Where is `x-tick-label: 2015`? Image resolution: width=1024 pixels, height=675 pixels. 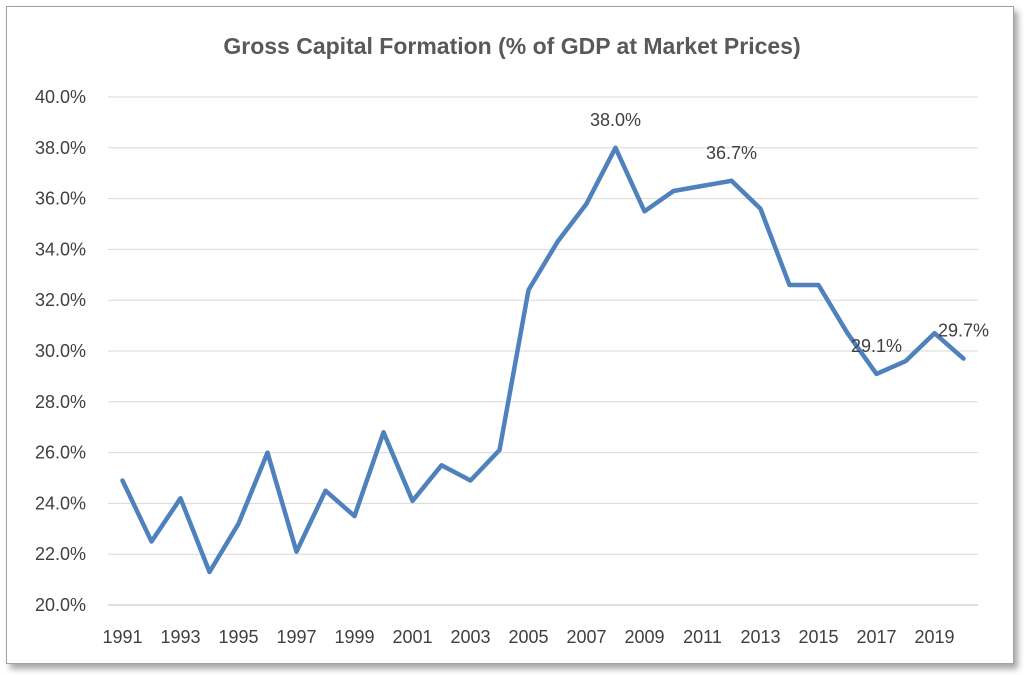
x-tick-label: 2015 is located at coordinates (818, 637).